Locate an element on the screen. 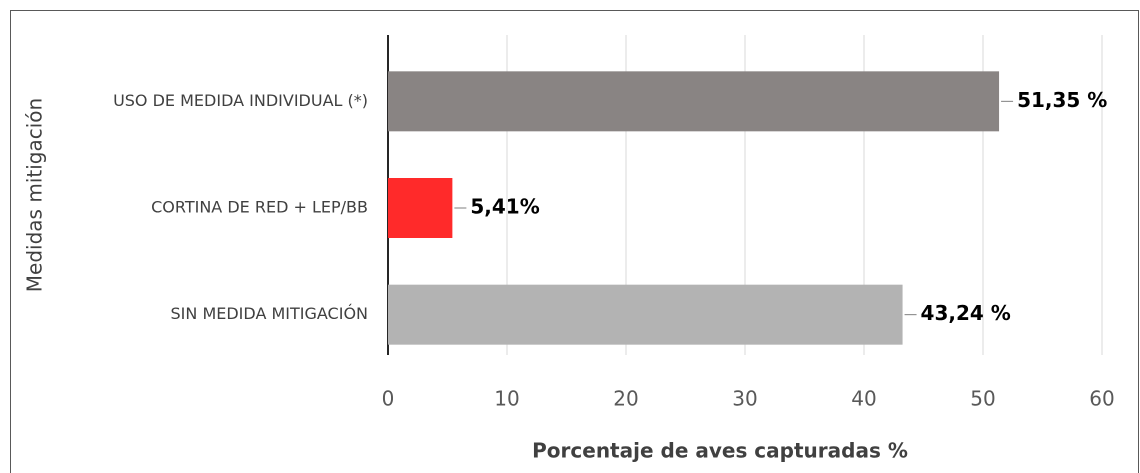 The height and width of the screenshot is (473, 1140). y-tick-label: SIN MEDIDA MITIGACIÓN is located at coordinates (269, 313).